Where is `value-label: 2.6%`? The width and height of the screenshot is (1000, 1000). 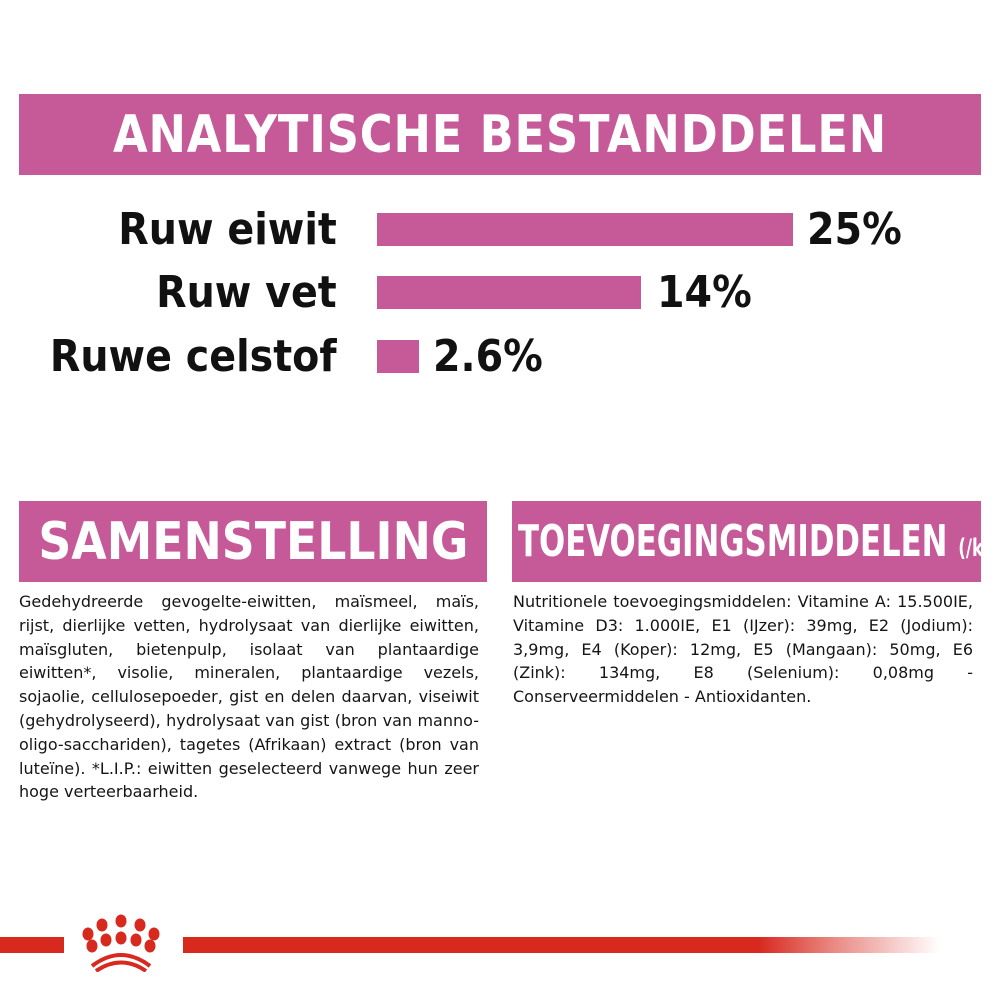
value-label: 2.6% is located at coordinates (488, 356).